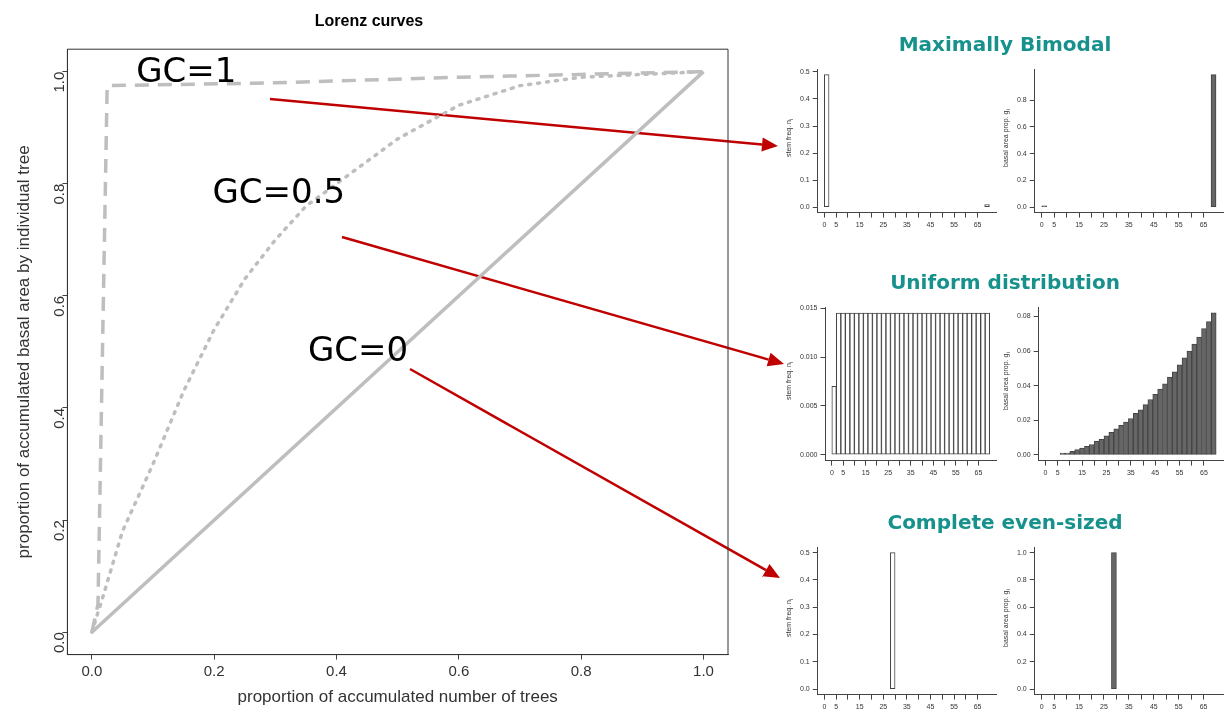 The width and height of the screenshot is (1227, 716). What do you see at coordinates (336, 670) in the screenshot?
I see `x-tick-label: 0.4` at bounding box center [336, 670].